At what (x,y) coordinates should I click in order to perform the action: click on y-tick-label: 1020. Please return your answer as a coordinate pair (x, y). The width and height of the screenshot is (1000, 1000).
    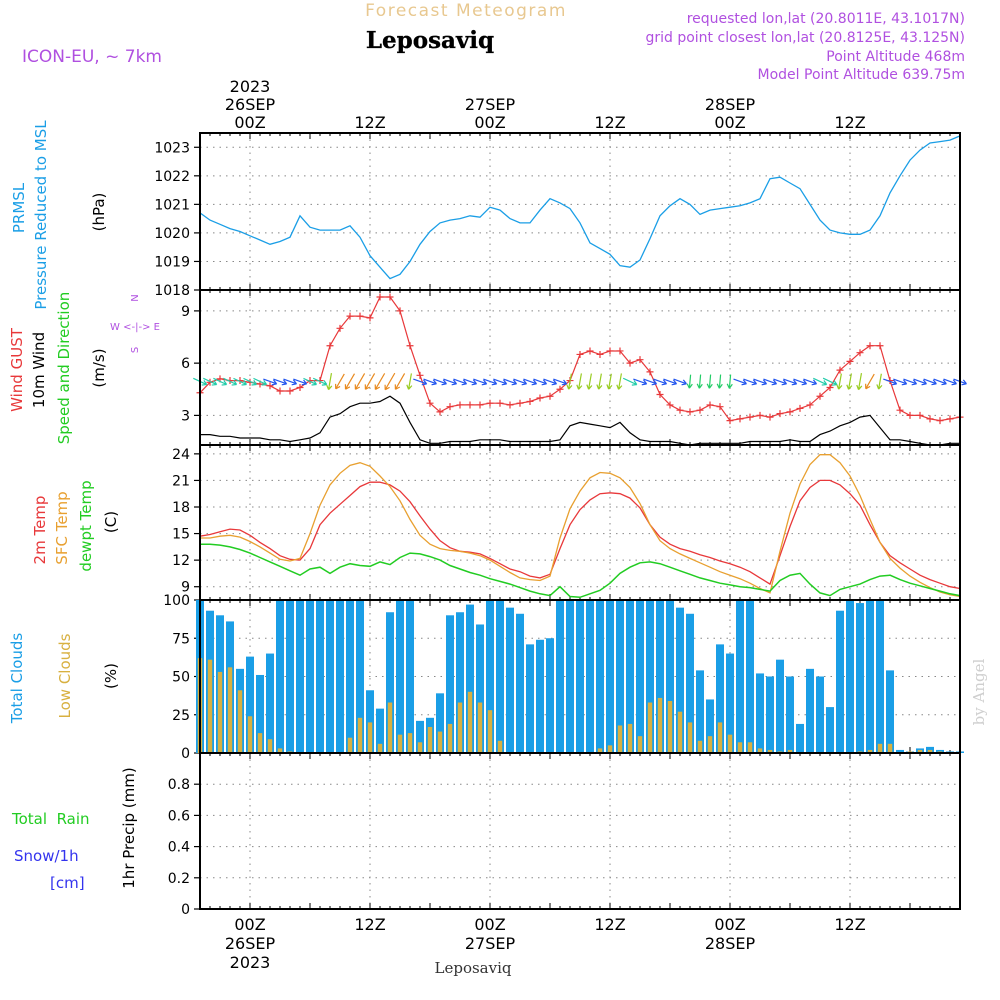
    Looking at the image, I should click on (172, 234).